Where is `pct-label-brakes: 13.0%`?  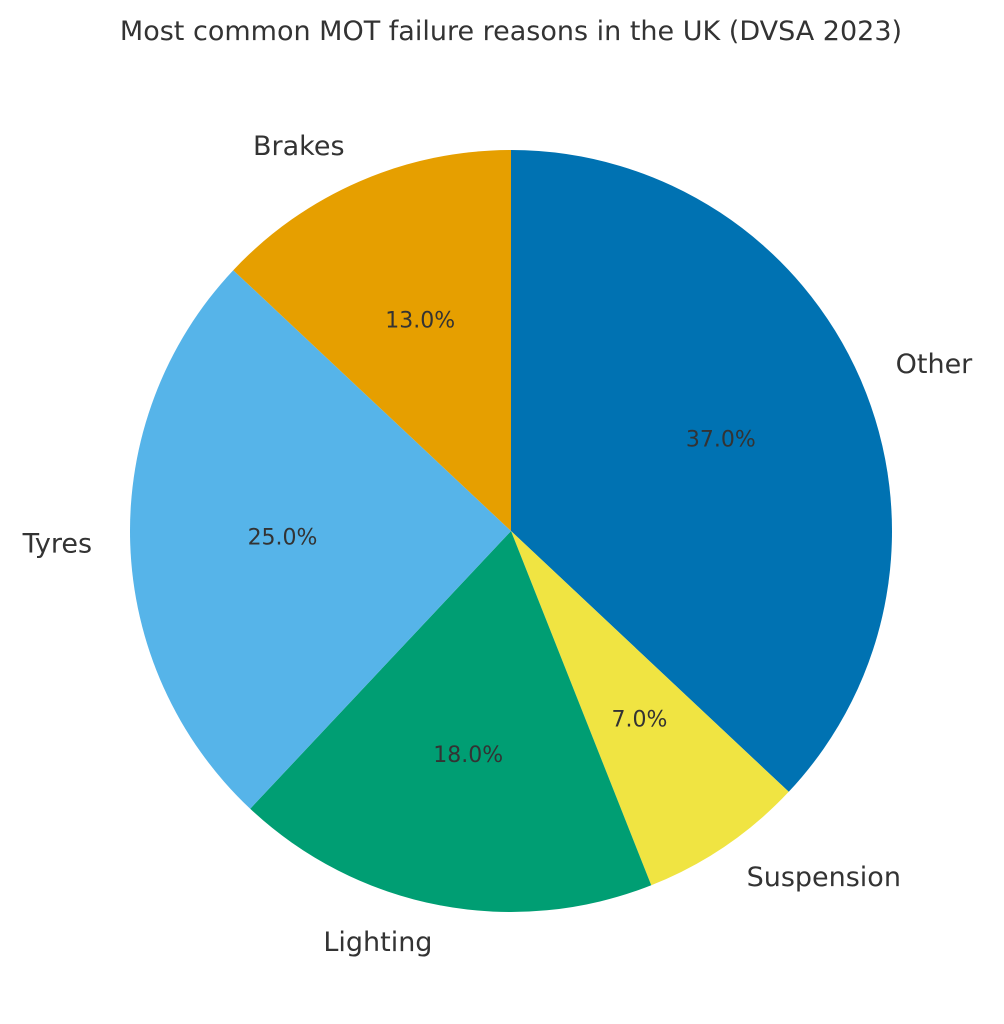 pct-label-brakes: 13.0% is located at coordinates (420, 321).